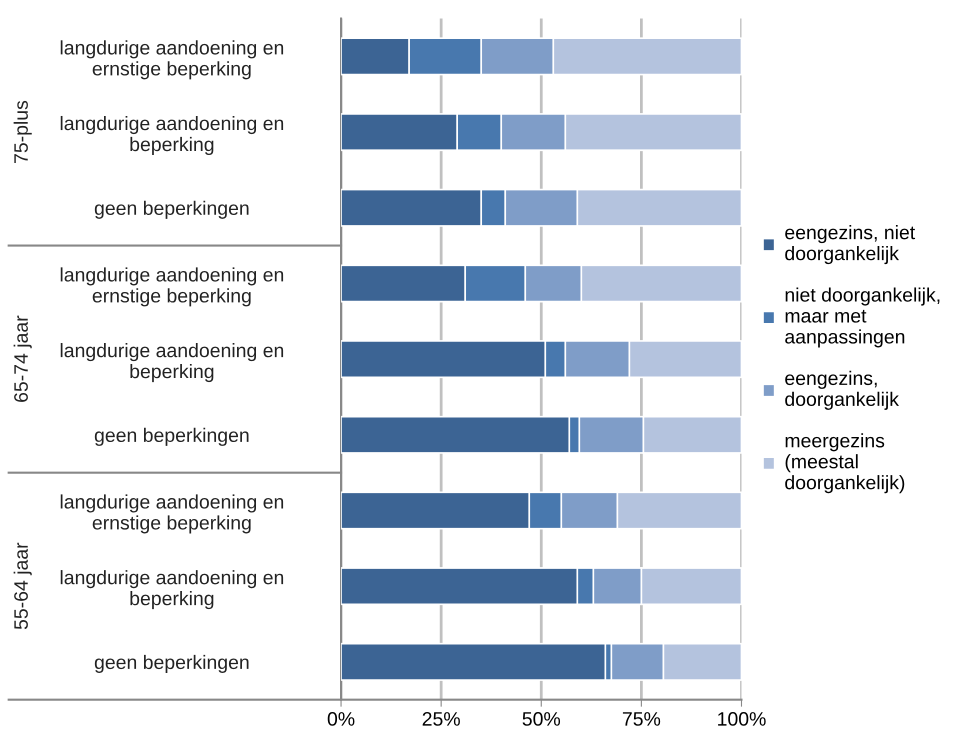 This screenshot has height=742, width=958. What do you see at coordinates (473, 661) in the screenshot?
I see `bar` at bounding box center [473, 661].